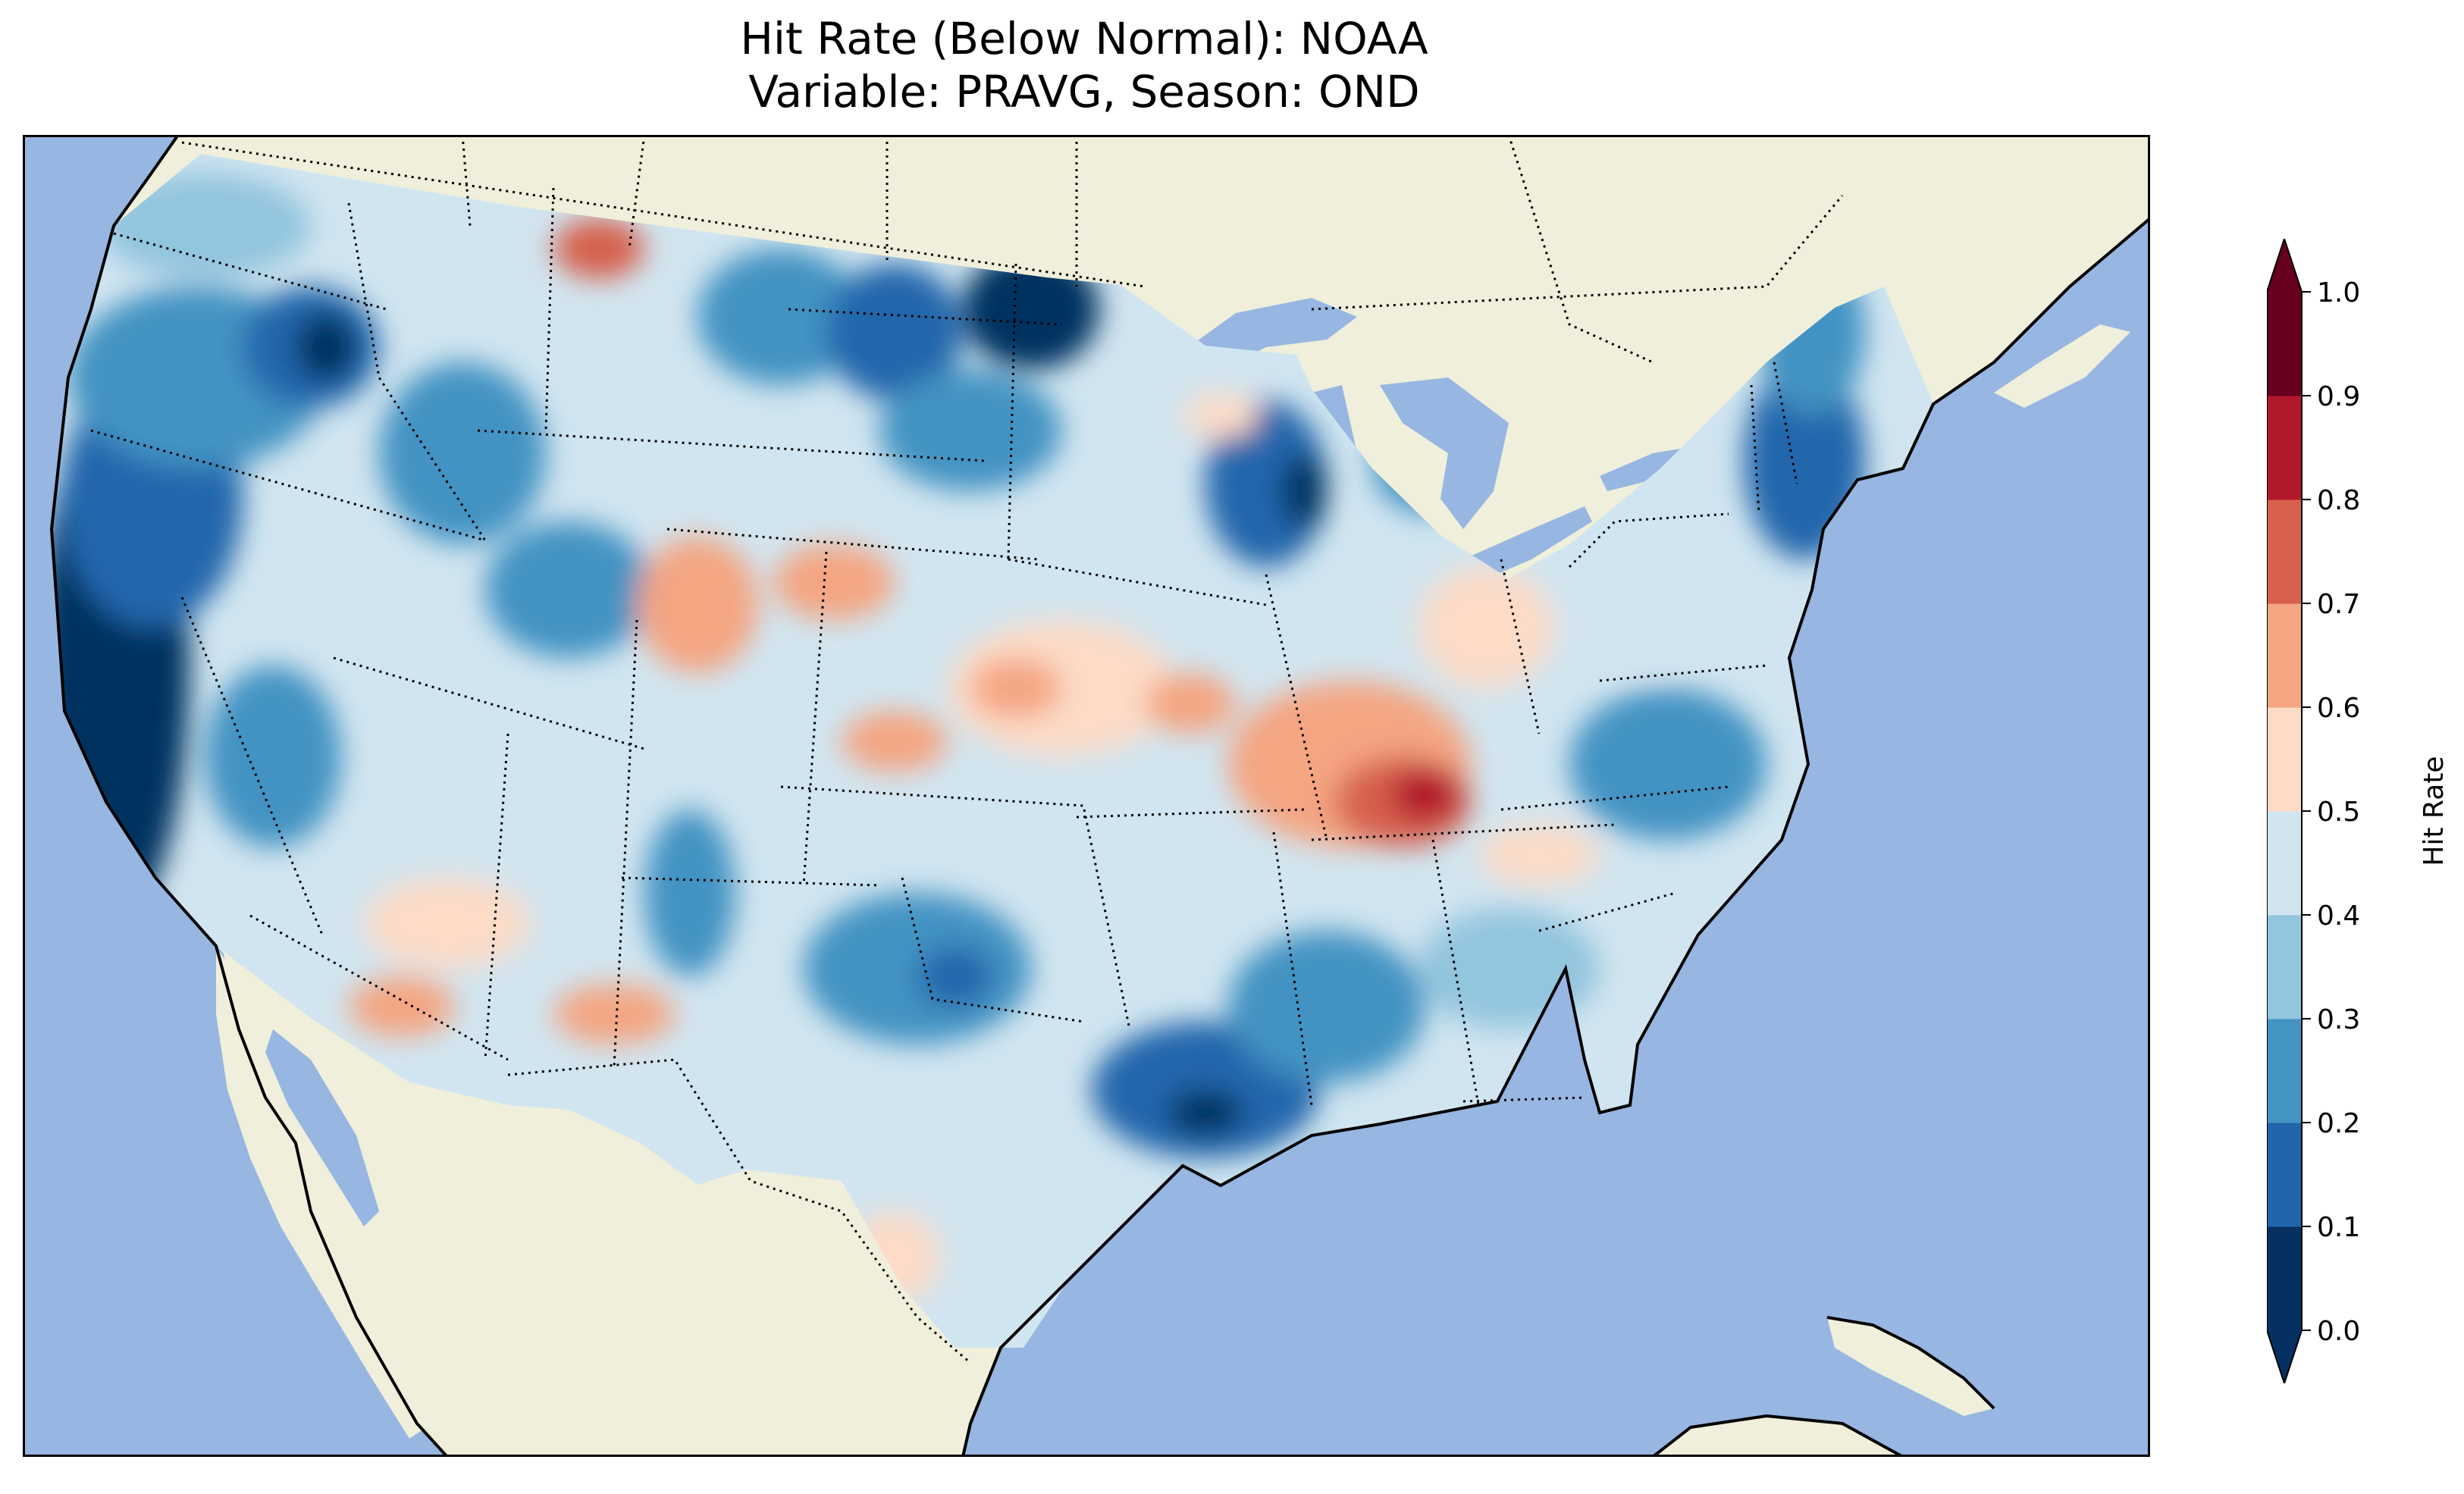  Describe the element at coordinates (1016, 688) in the screenshot. I see `region-kansas-east` at that location.